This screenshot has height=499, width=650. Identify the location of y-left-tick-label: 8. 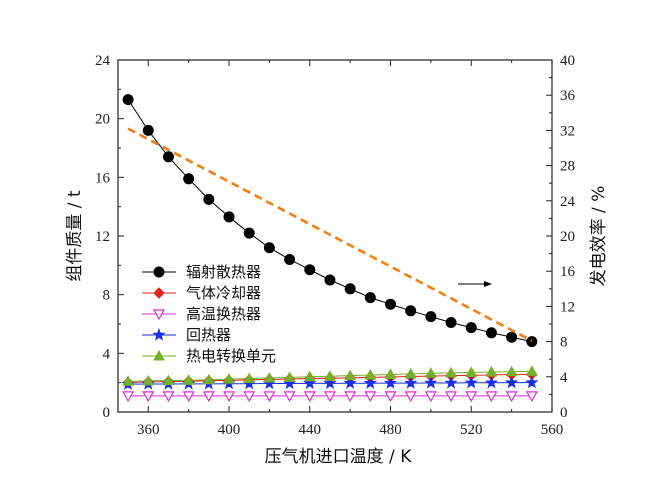
(107, 296).